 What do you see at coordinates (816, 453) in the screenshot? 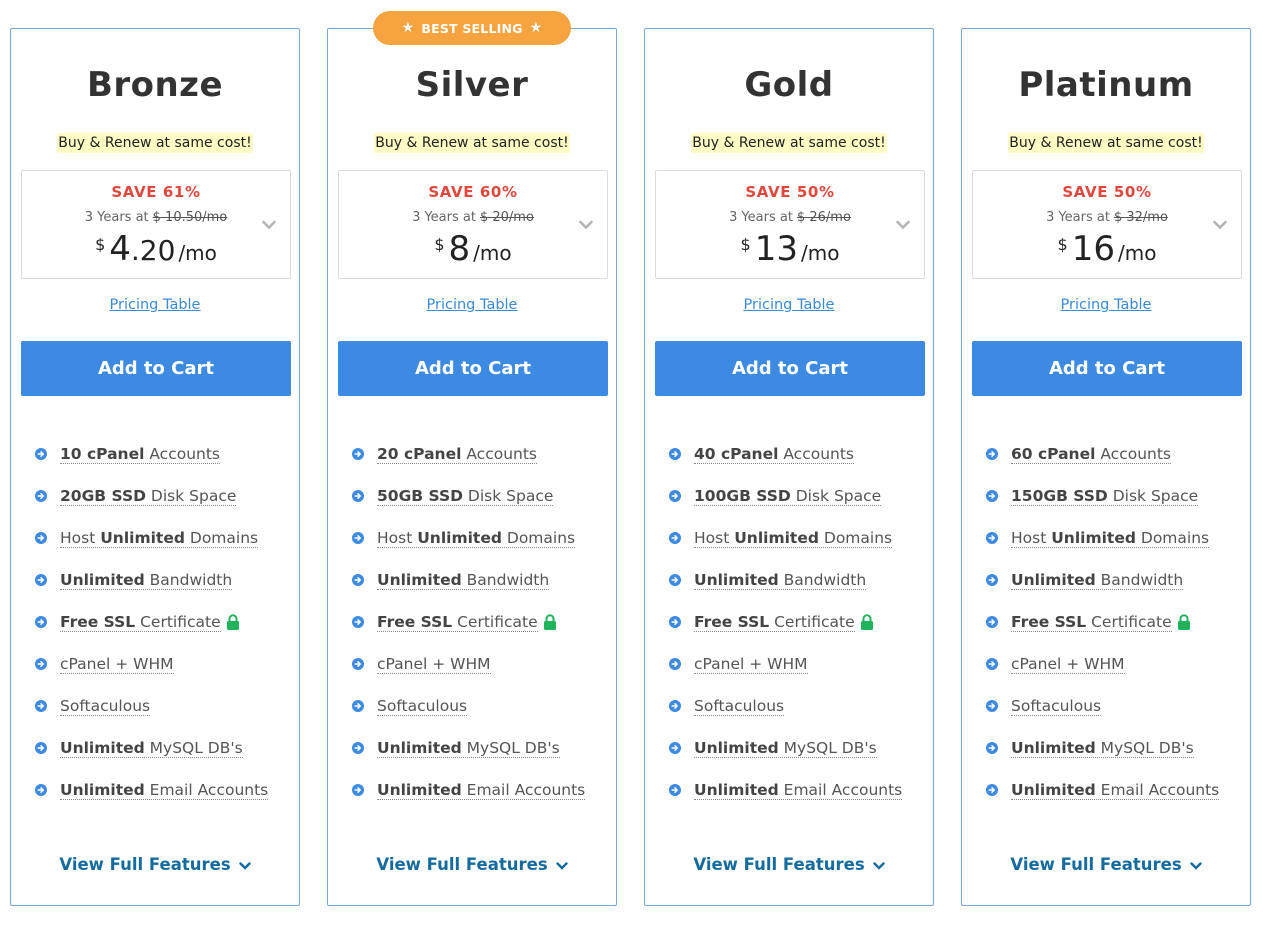
I see `feature-post: Accounts` at bounding box center [816, 453].